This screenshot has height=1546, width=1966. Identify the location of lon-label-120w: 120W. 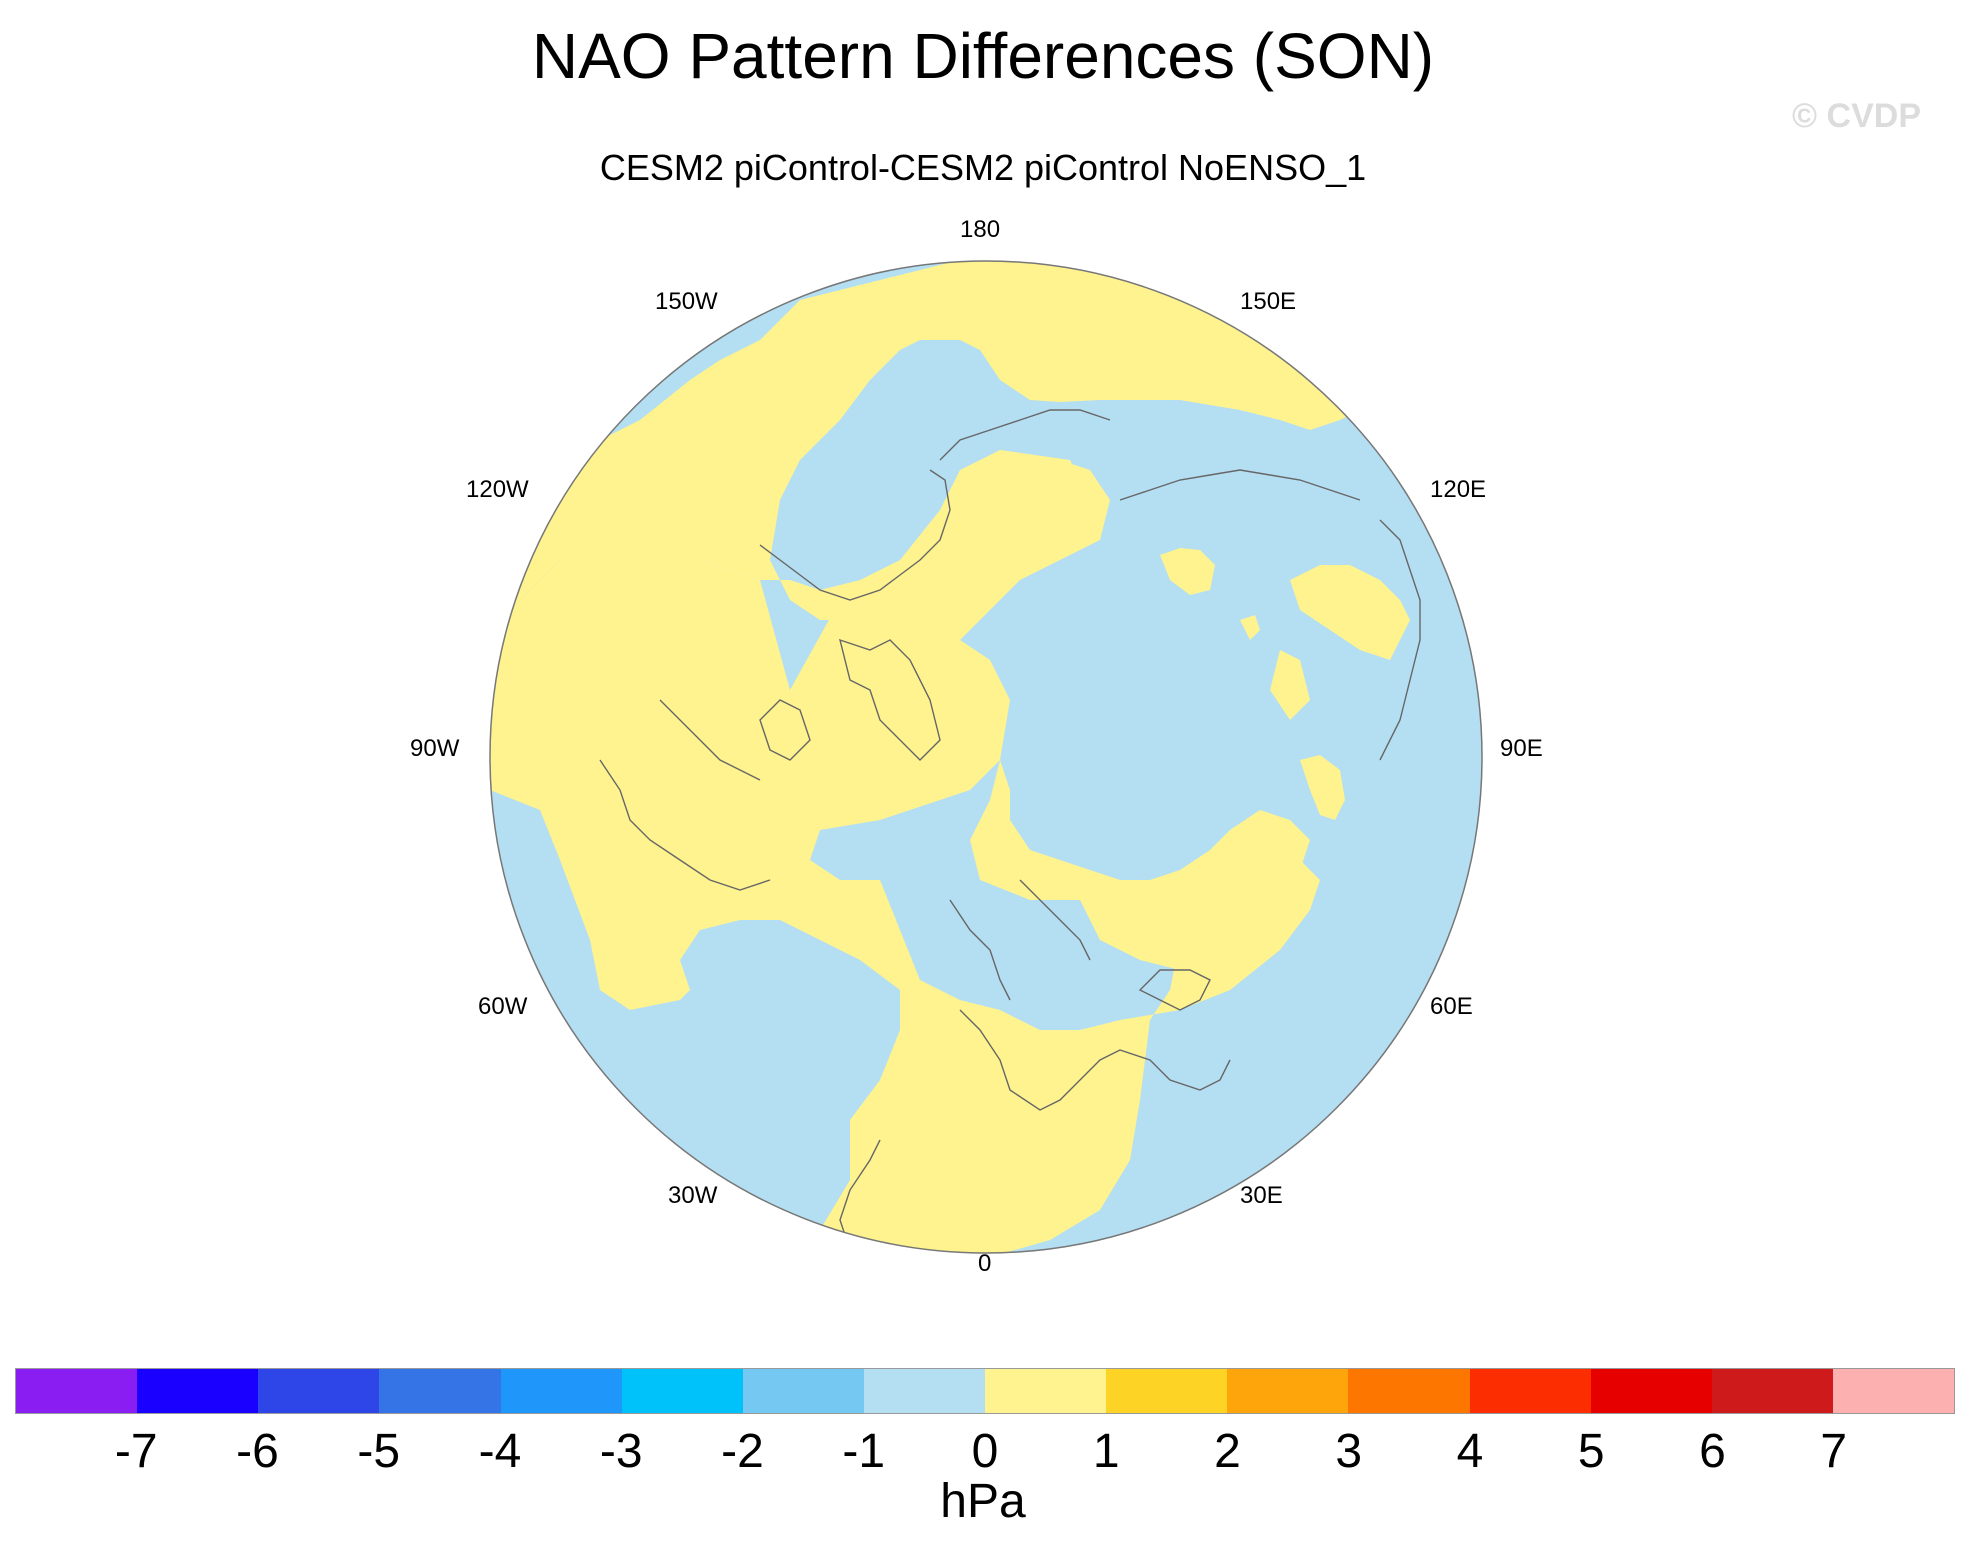
(497, 489).